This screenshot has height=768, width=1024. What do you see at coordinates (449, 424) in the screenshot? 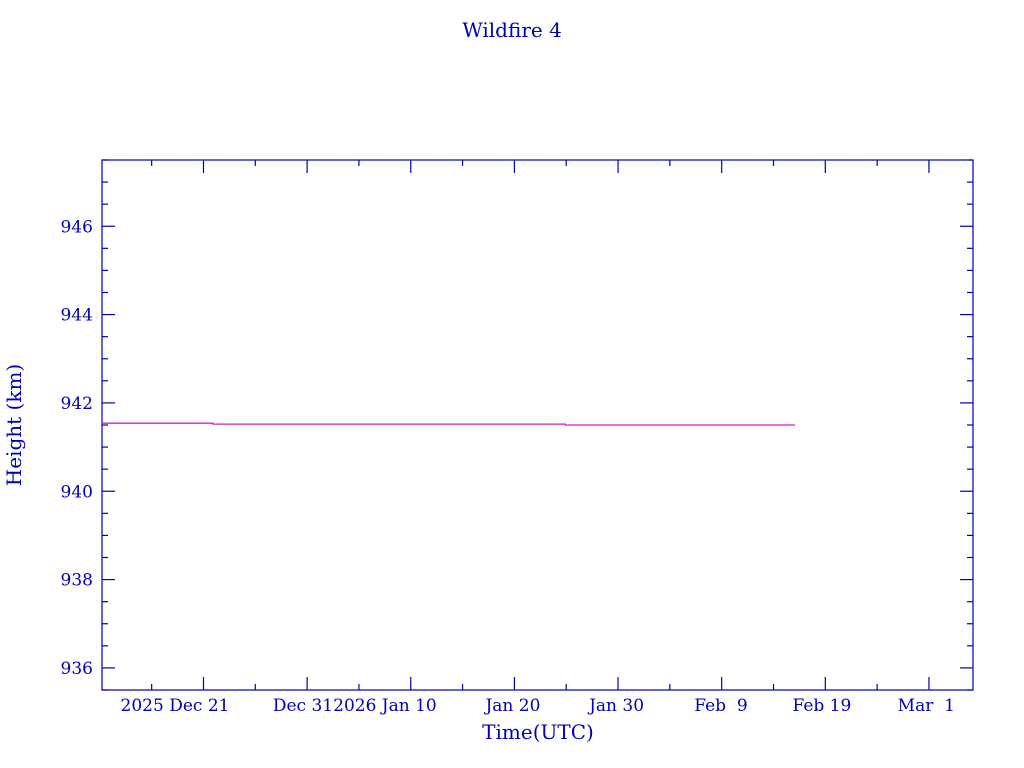
I see `series-line` at bounding box center [449, 424].